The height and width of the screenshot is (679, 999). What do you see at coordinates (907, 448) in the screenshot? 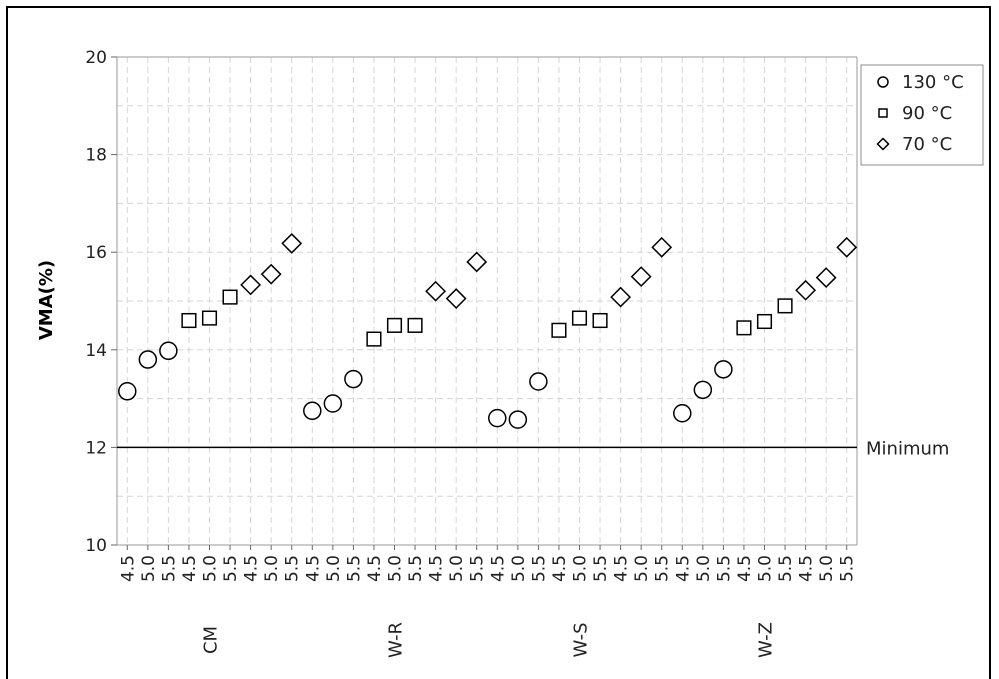
I see `minimum-label: Minimum` at bounding box center [907, 448].